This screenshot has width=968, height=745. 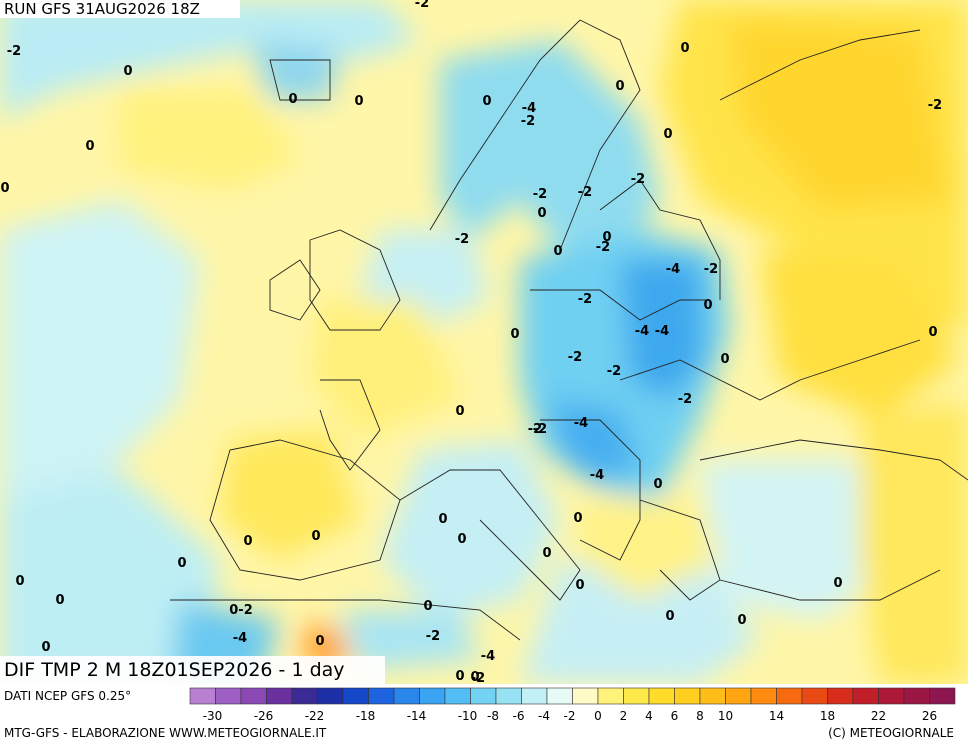 What do you see at coordinates (493, 716) in the screenshot?
I see `legend-tick-label: -8` at bounding box center [493, 716].